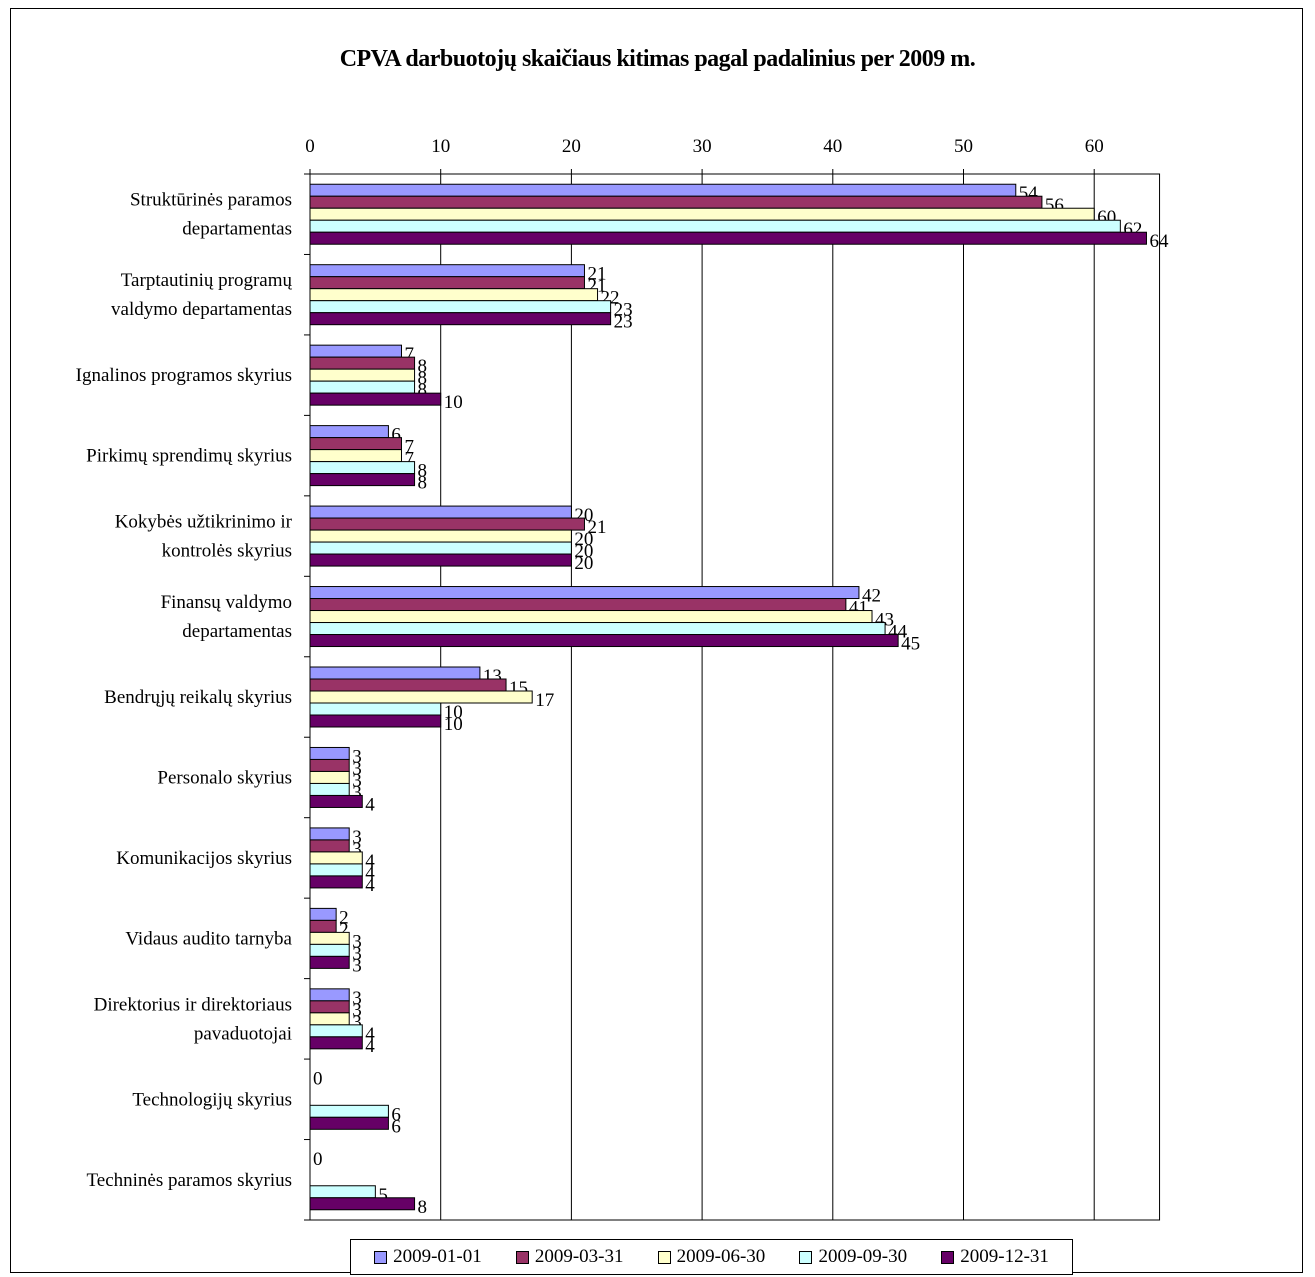 This screenshot has width=1315, height=1277. What do you see at coordinates (208, 938) in the screenshot?
I see `category-label: Vidaus audito tarnyba` at bounding box center [208, 938].